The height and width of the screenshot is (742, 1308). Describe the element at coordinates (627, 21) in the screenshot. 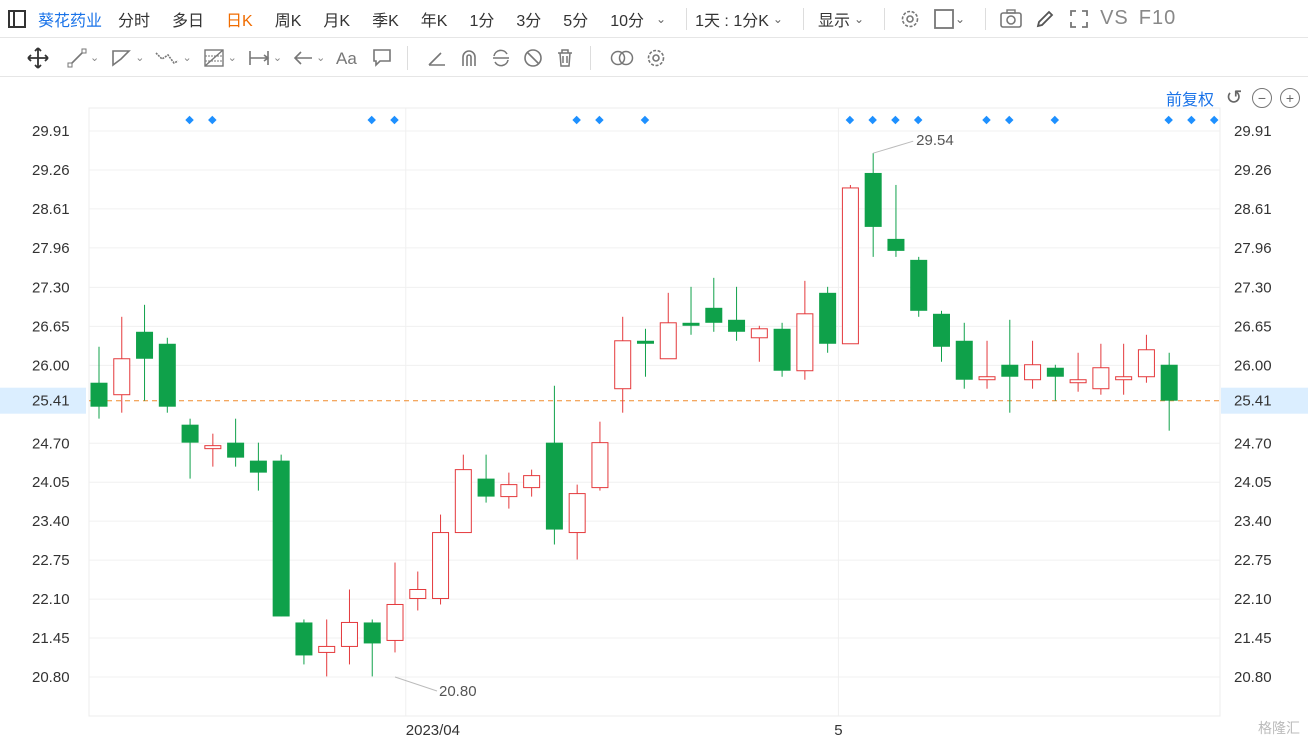

I see `period-tab-10min: 10分` at that location.